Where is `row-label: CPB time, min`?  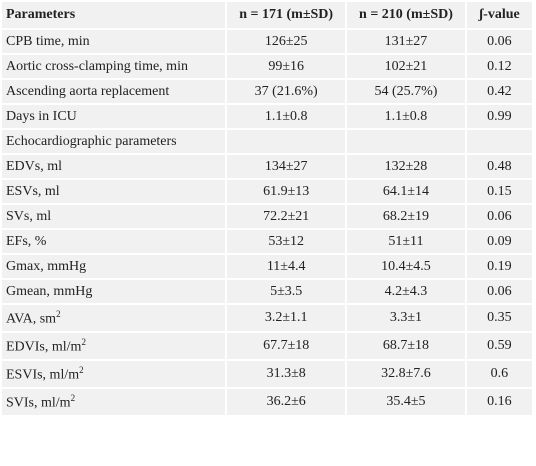 row-label: CPB time, min is located at coordinates (114, 41).